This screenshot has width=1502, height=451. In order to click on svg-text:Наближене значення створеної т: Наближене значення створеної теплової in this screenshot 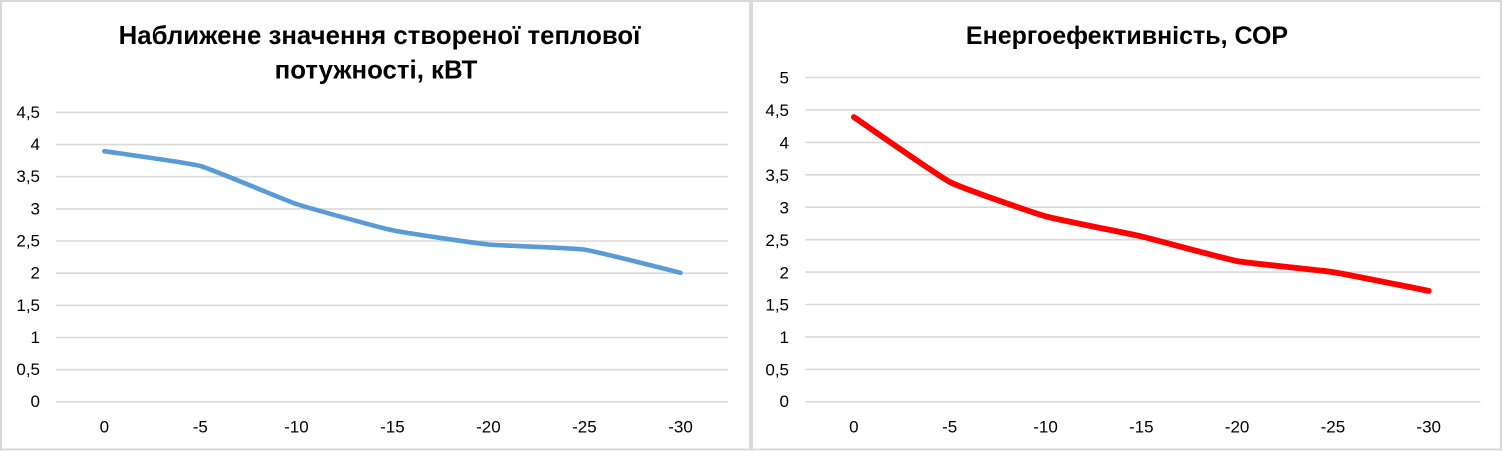, I will do `click(380, 36)`.